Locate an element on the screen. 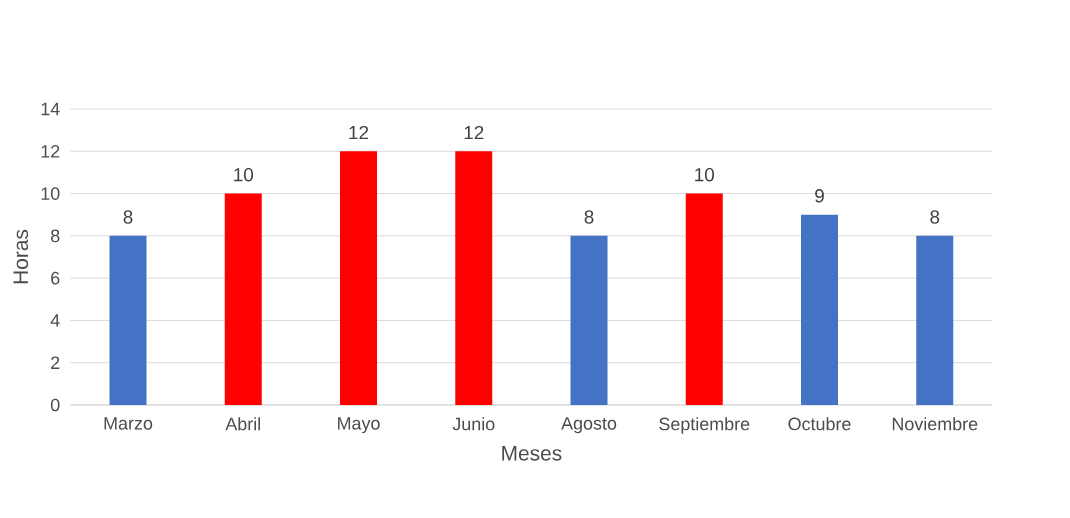 The width and height of the screenshot is (1070, 518). y-tick-label: 2 is located at coordinates (55, 362).